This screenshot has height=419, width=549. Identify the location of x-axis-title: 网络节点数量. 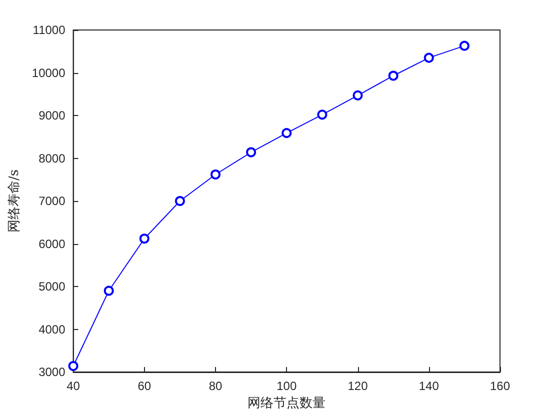
(287, 403).